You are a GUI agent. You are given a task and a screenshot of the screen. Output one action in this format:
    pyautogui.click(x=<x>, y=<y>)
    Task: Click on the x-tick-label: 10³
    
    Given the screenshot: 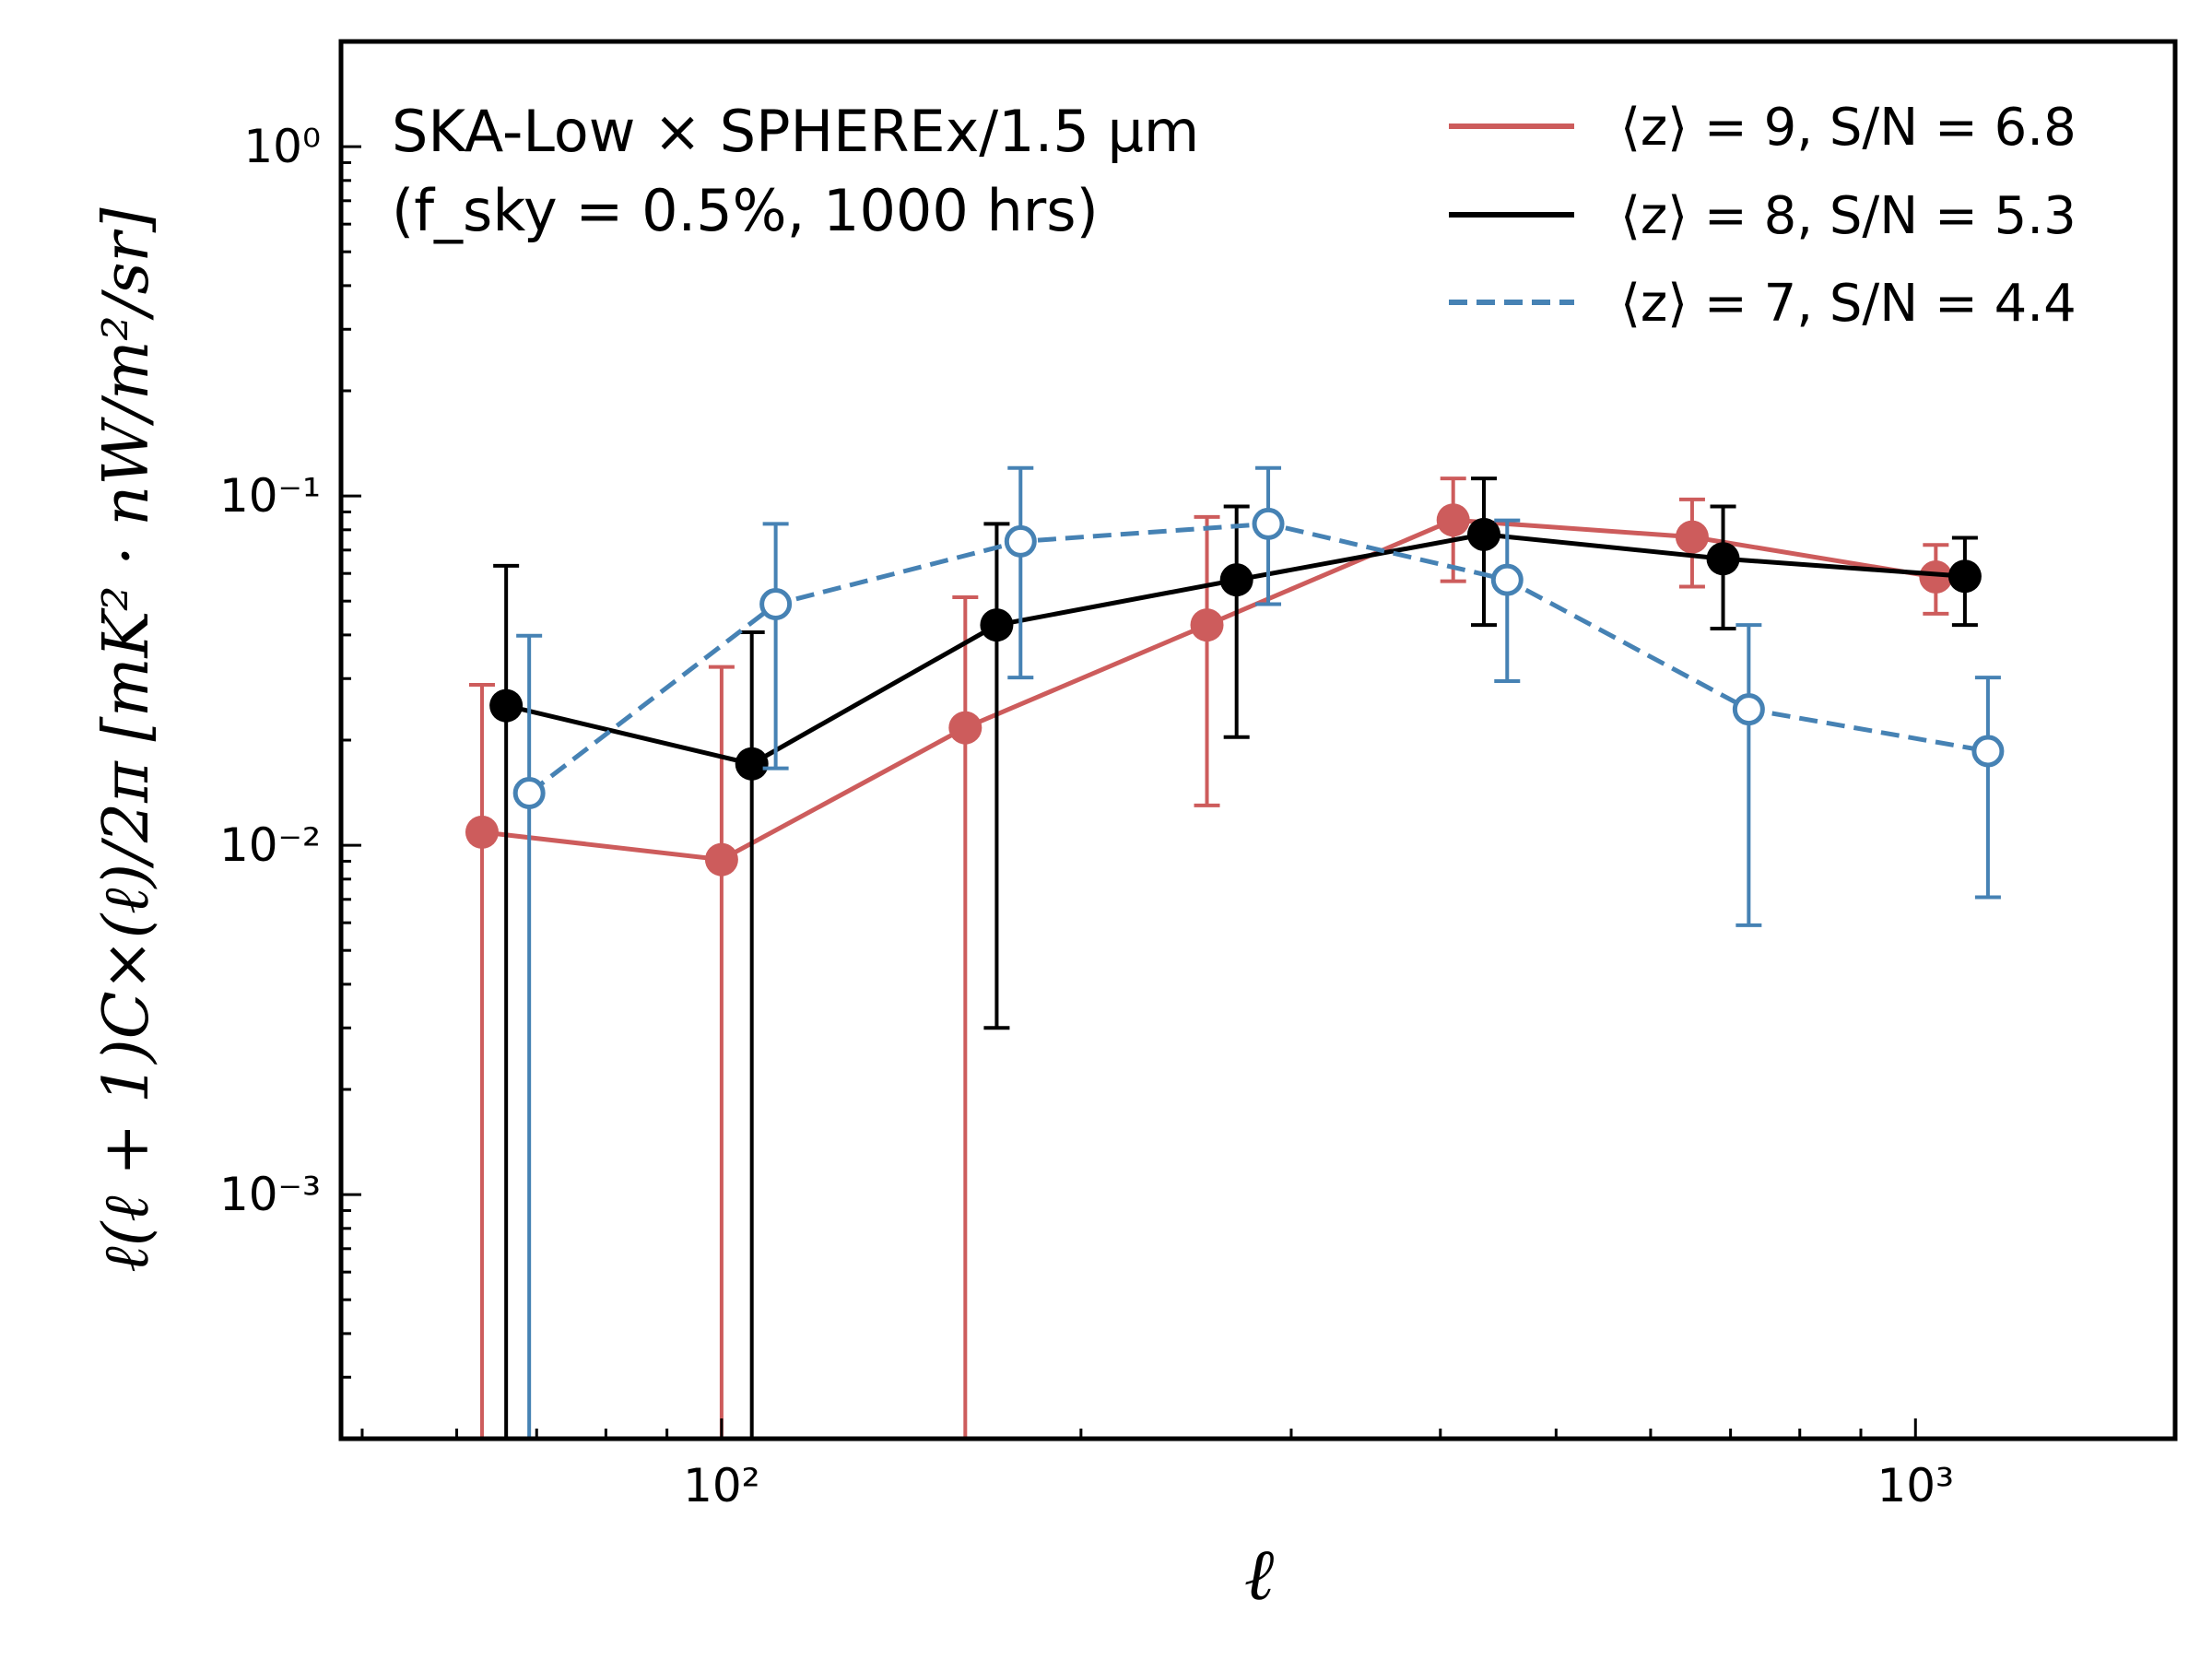 What is the action you would take?
    pyautogui.click(x=1915, y=1485)
    